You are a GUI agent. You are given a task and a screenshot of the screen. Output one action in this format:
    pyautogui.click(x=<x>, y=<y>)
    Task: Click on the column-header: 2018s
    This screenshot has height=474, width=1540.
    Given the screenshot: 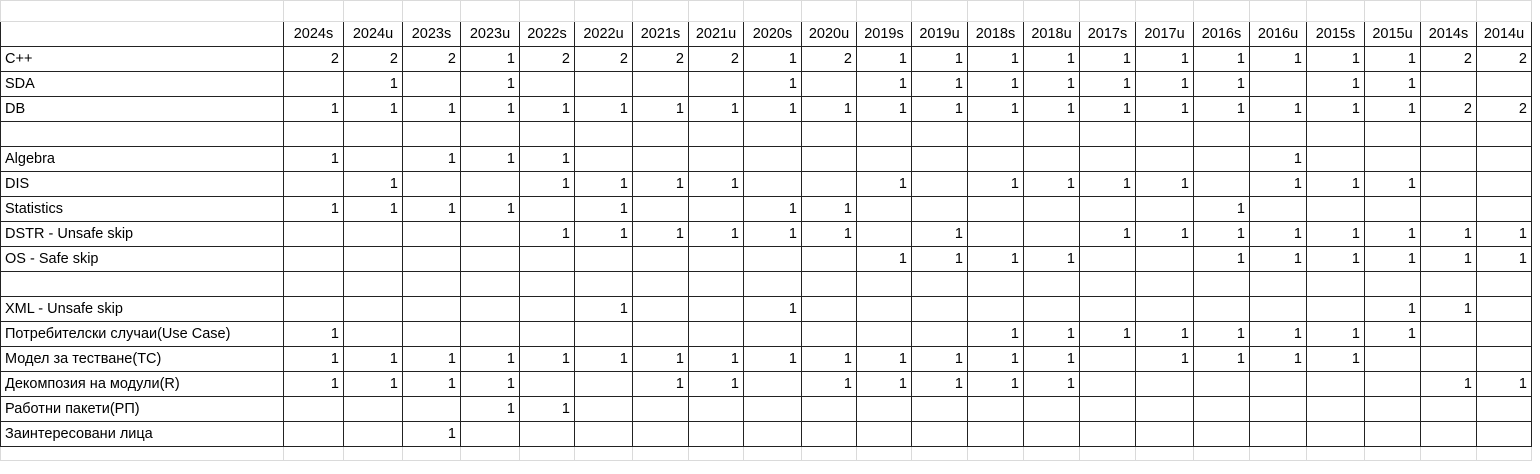 What is the action you would take?
    pyautogui.click(x=995, y=34)
    